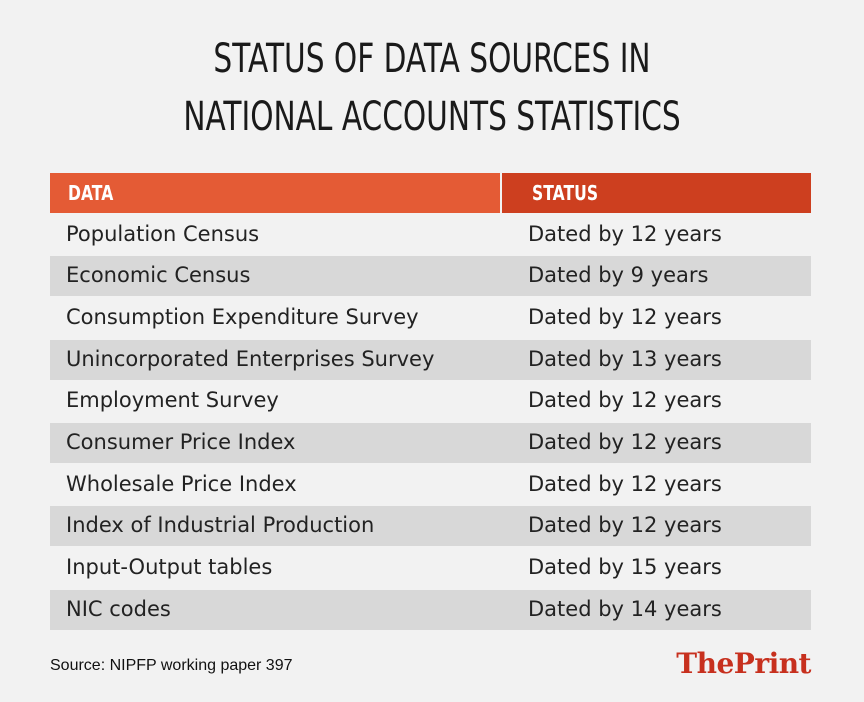  Describe the element at coordinates (171, 665) in the screenshot. I see `source-note: Source: NIPFP working paper 397` at that location.